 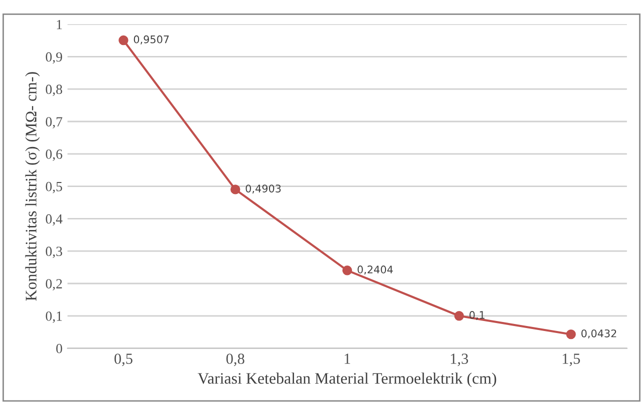 What do you see at coordinates (59, 349) in the screenshot?
I see `y-tick-label: 0` at bounding box center [59, 349].